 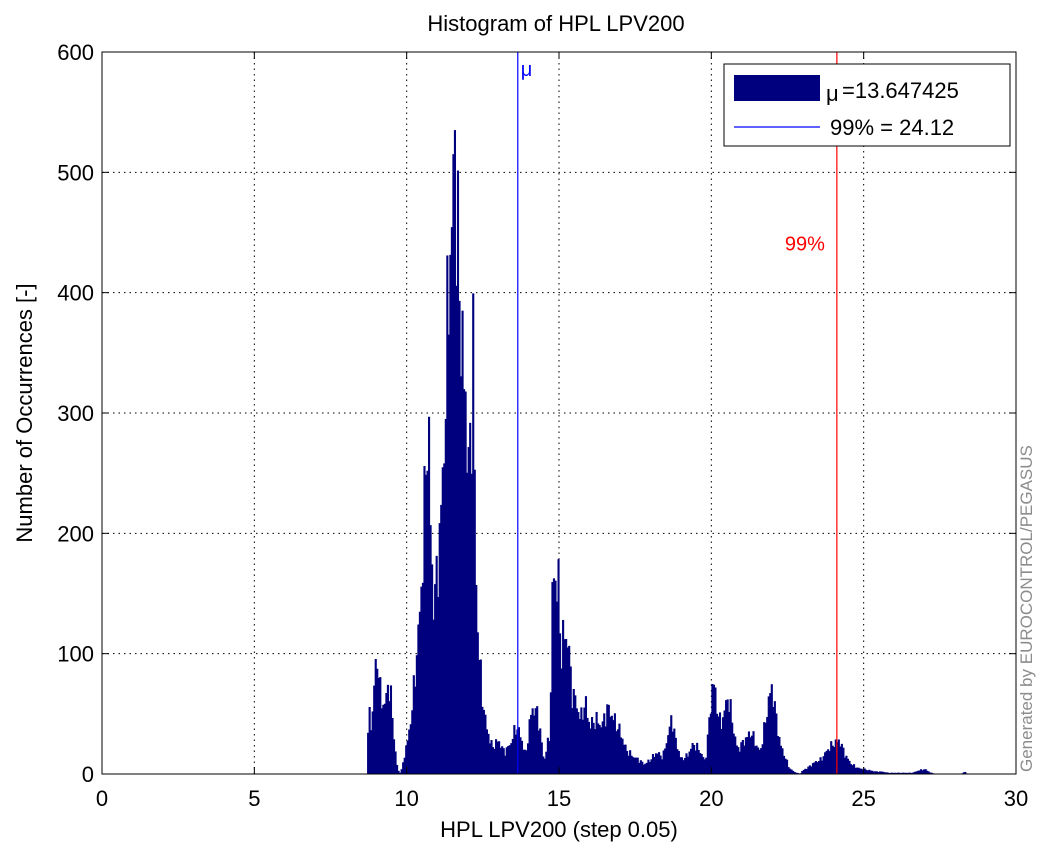 I want to click on x-tick-label: 5, so click(x=254, y=798).